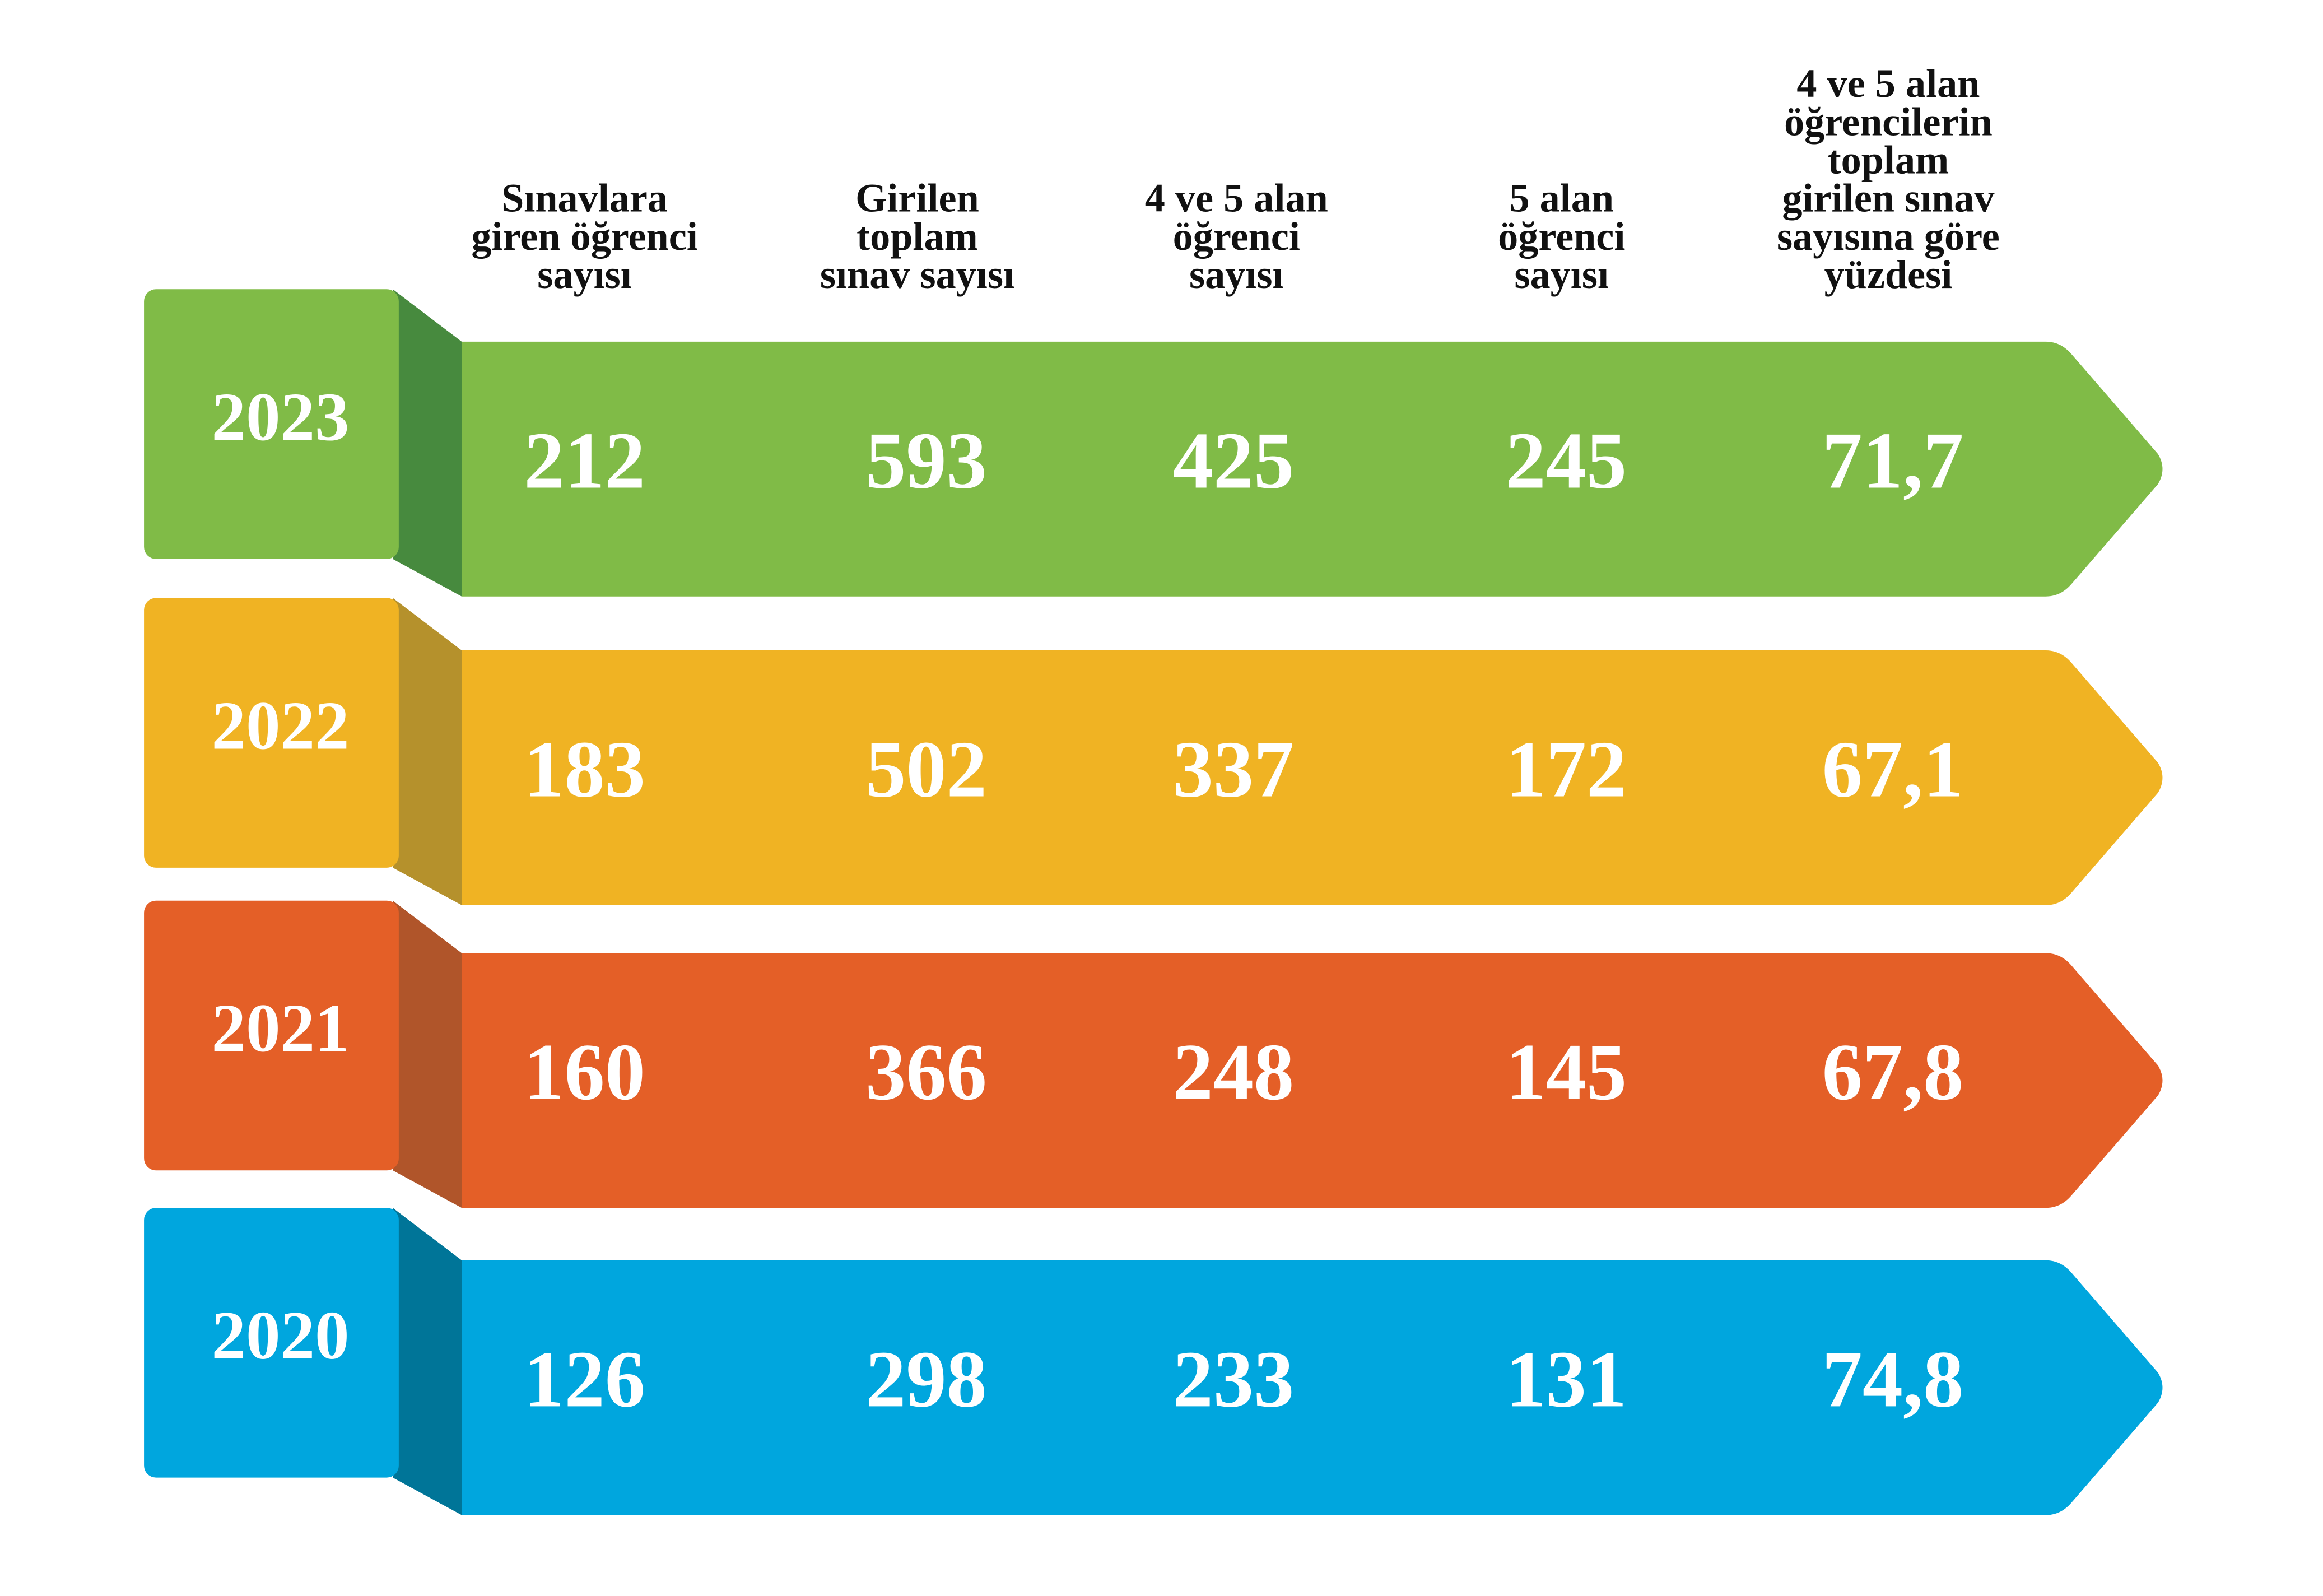 The width and height of the screenshot is (2323, 1596). What do you see at coordinates (280, 416) in the screenshot?
I see `year-label: 2023` at bounding box center [280, 416].